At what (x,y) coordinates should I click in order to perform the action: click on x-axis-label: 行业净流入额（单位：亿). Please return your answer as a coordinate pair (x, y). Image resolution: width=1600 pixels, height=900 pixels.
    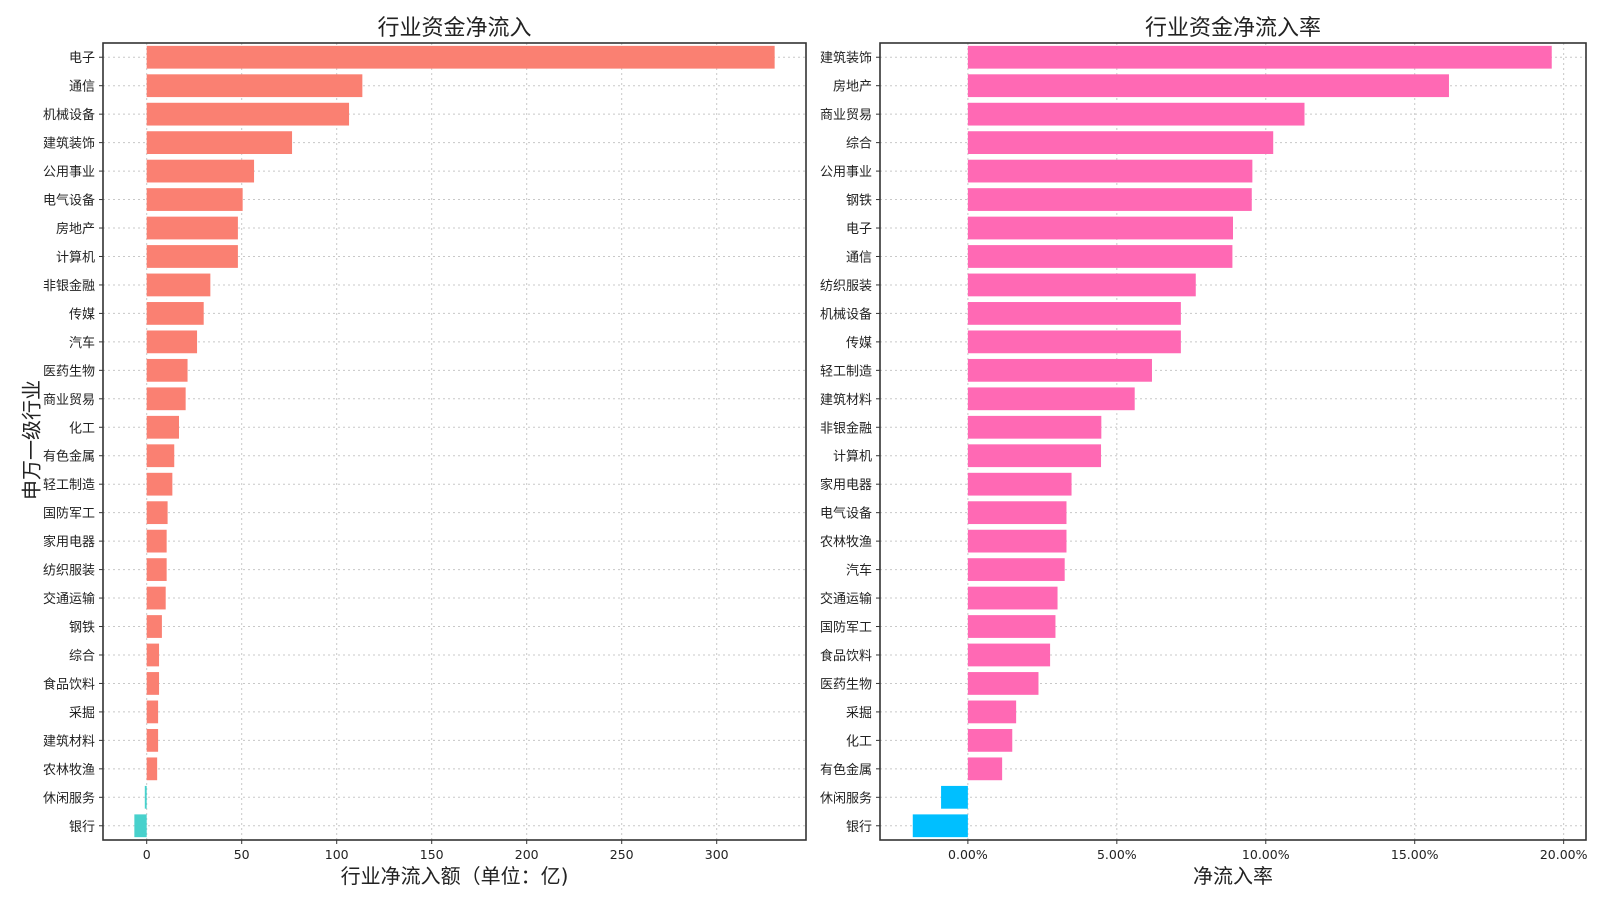
    Looking at the image, I should click on (455, 876).